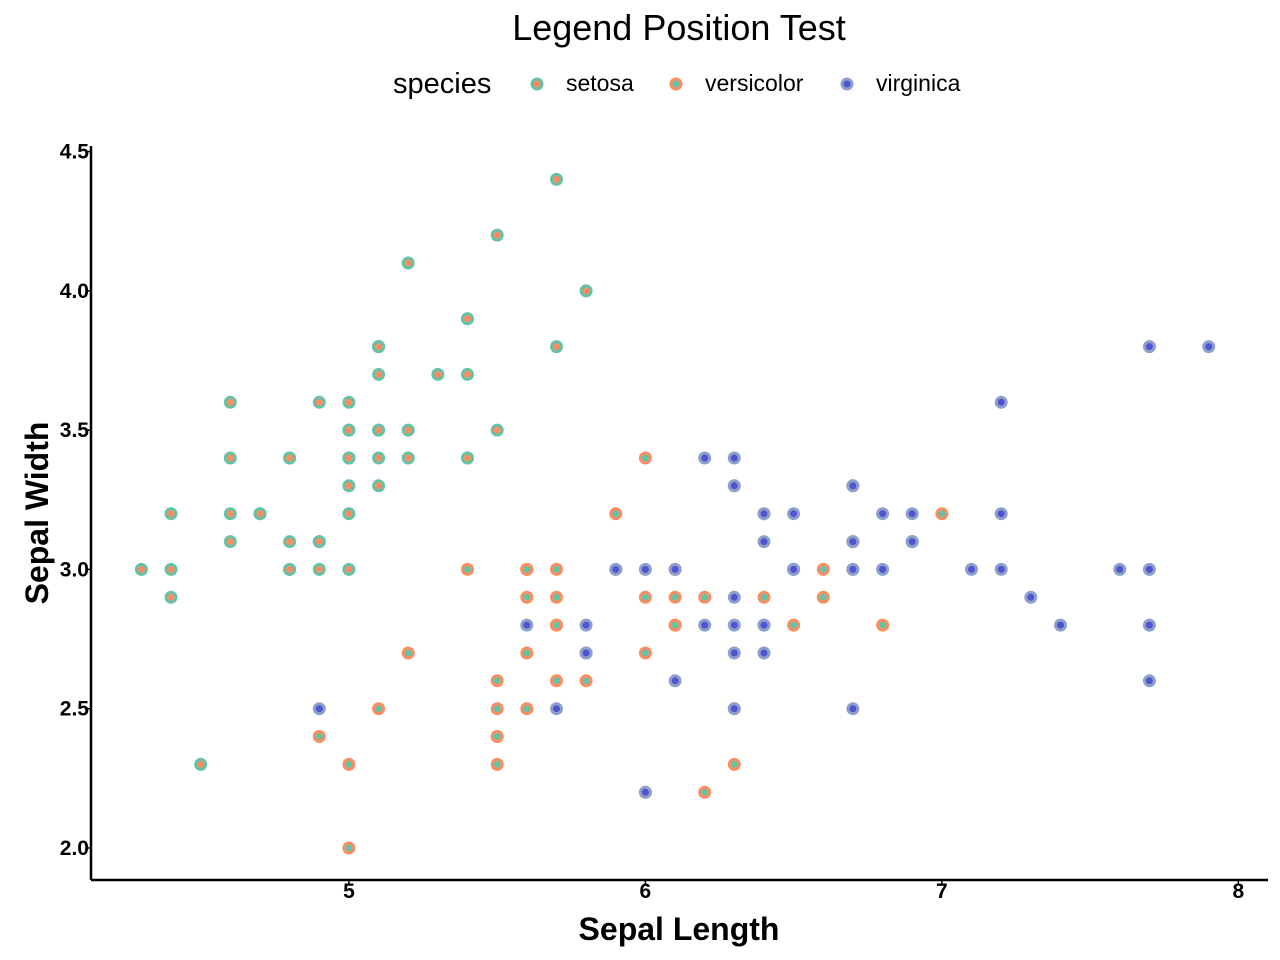 This screenshot has width=1280, height=960. Describe the element at coordinates (74, 569) in the screenshot. I see `y-tick-label: 3.0` at that location.